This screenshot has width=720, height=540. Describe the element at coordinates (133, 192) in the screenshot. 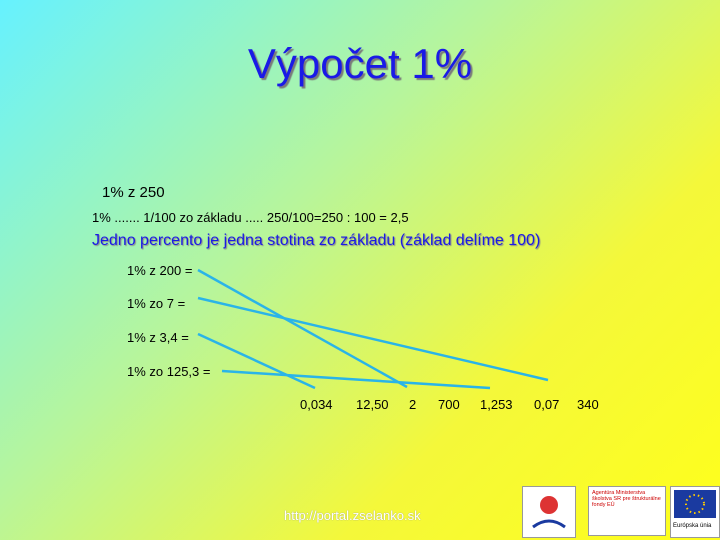

I see `example-heading: 1% z 250` at that location.